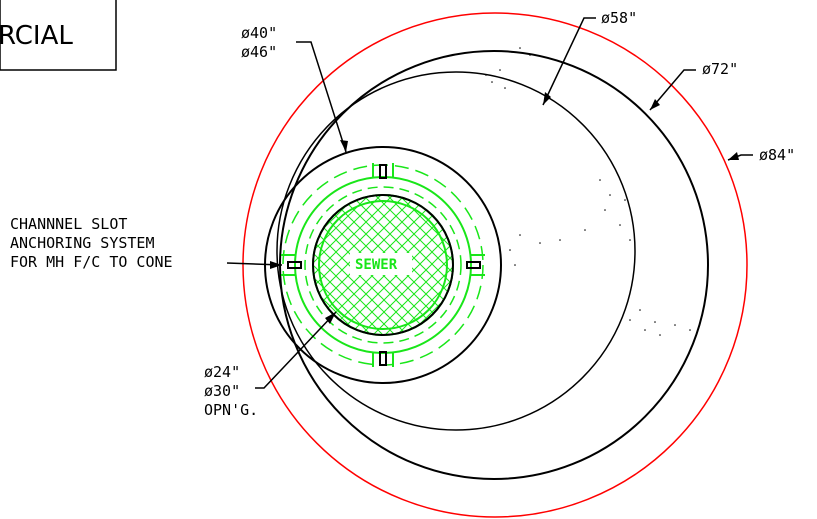  Describe the element at coordinates (68, 224) in the screenshot. I see `label-channel-line1: CHANNNEL SLOT` at that location.